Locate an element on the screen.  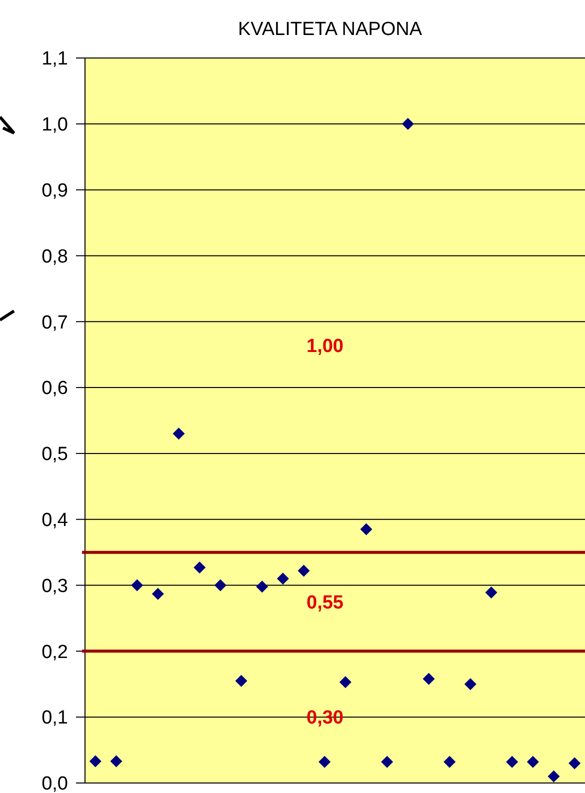
y-tick-label: 1,0 is located at coordinates (55, 125).